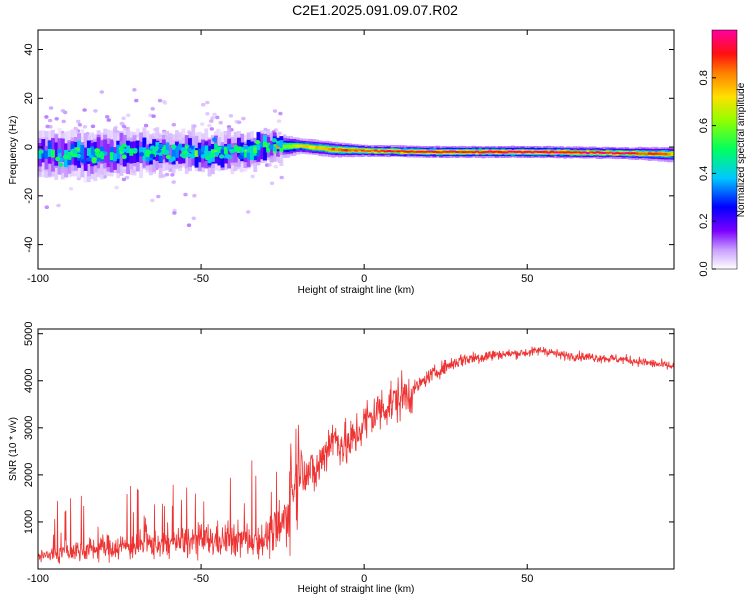 The image size is (750, 600). What do you see at coordinates (704, 268) in the screenshot?
I see `colorbar-tick-label: 0.0` at bounding box center [704, 268].